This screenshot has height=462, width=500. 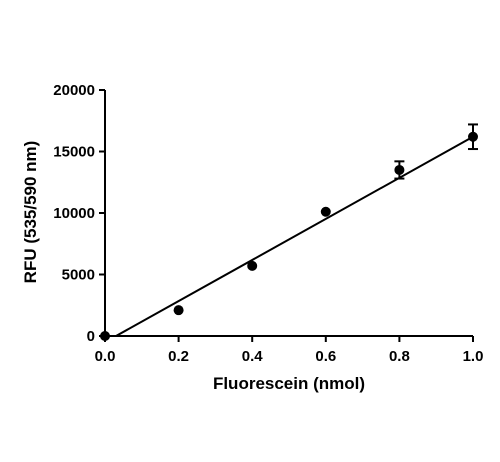 What do you see at coordinates (473, 356) in the screenshot?
I see `x-tick-label: 1.0` at bounding box center [473, 356].